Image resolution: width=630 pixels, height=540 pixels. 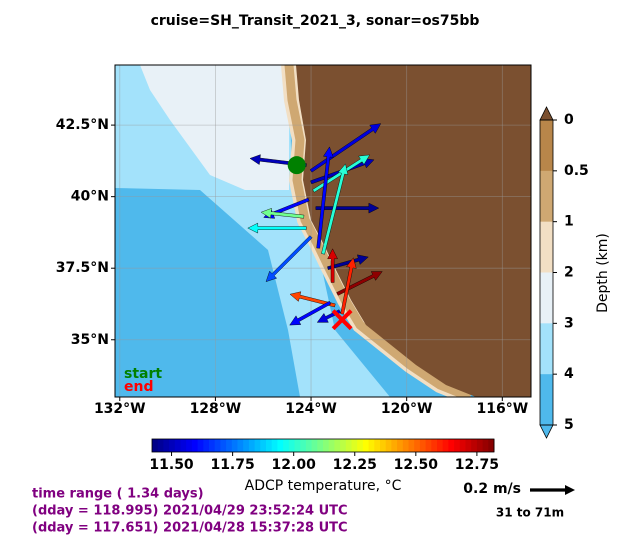 I want to click on depth-range: 31 to 71m, so click(x=530, y=513).